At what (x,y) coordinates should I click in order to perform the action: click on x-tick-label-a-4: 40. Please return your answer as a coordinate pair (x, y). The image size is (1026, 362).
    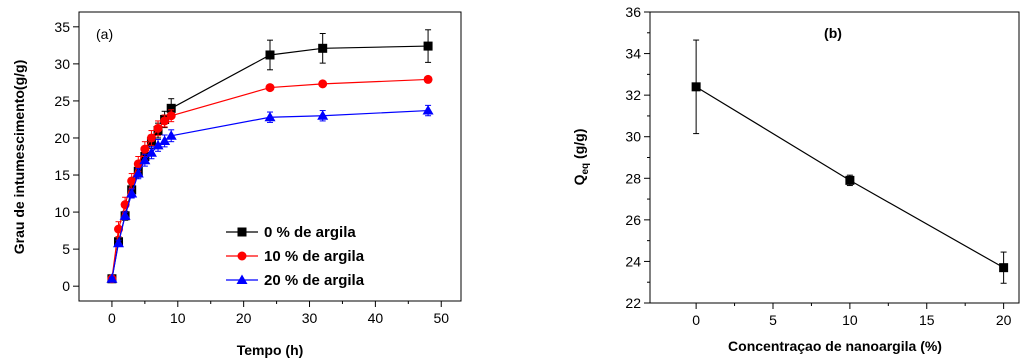
    Looking at the image, I should click on (376, 318).